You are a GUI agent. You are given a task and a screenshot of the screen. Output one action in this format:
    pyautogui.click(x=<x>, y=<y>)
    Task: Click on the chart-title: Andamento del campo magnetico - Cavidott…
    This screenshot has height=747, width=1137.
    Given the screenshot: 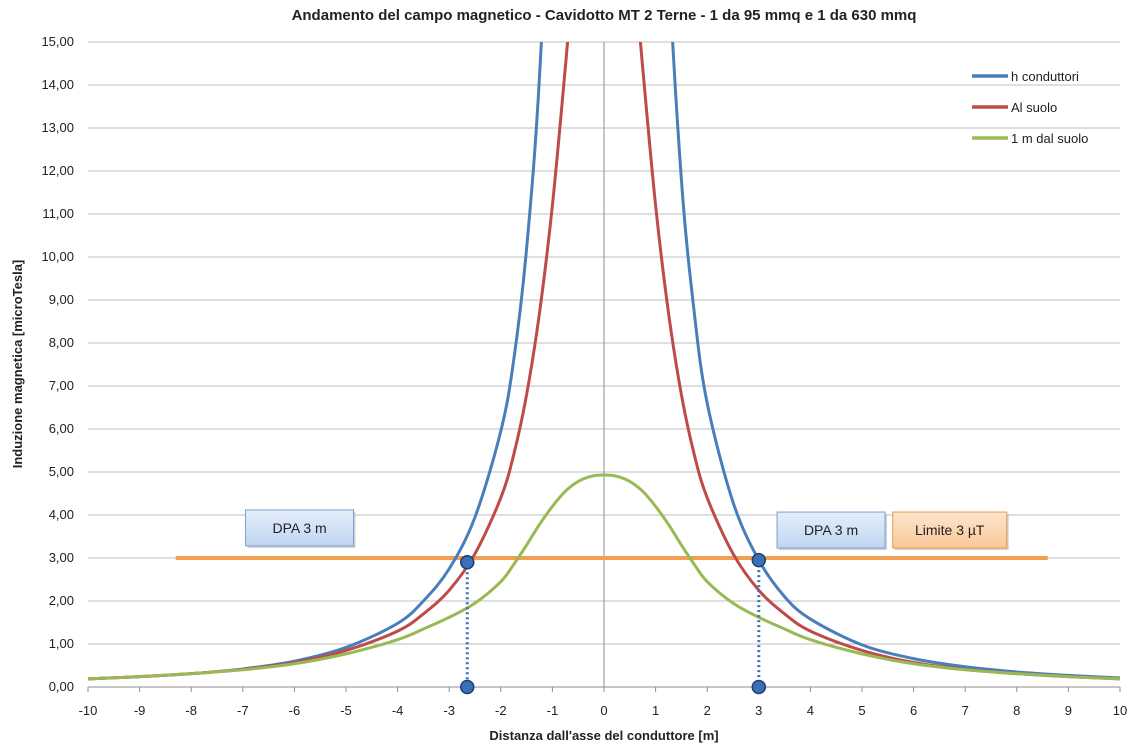 What is the action you would take?
    pyautogui.click(x=604, y=15)
    